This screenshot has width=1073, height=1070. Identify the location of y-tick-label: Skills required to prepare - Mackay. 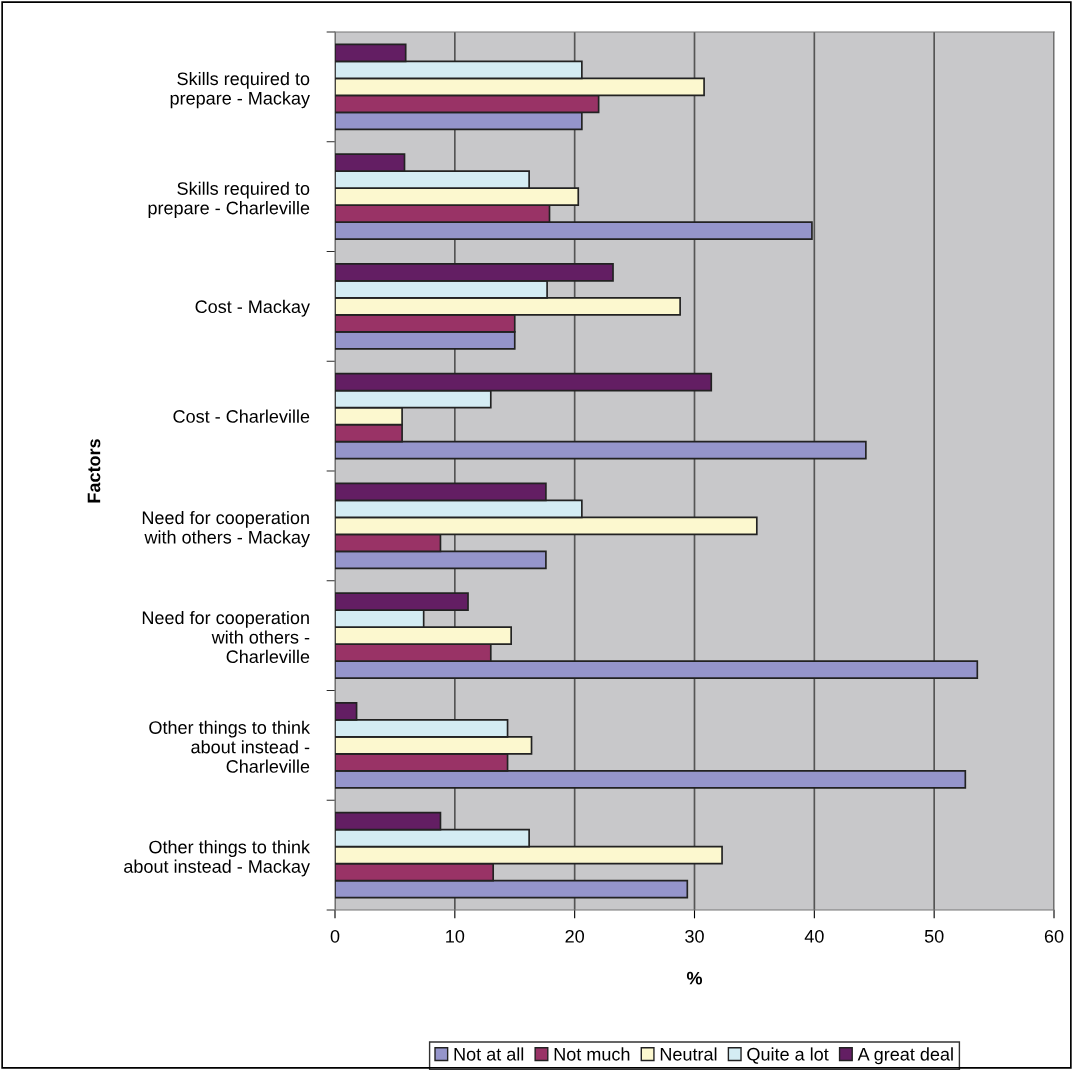
(240, 90).